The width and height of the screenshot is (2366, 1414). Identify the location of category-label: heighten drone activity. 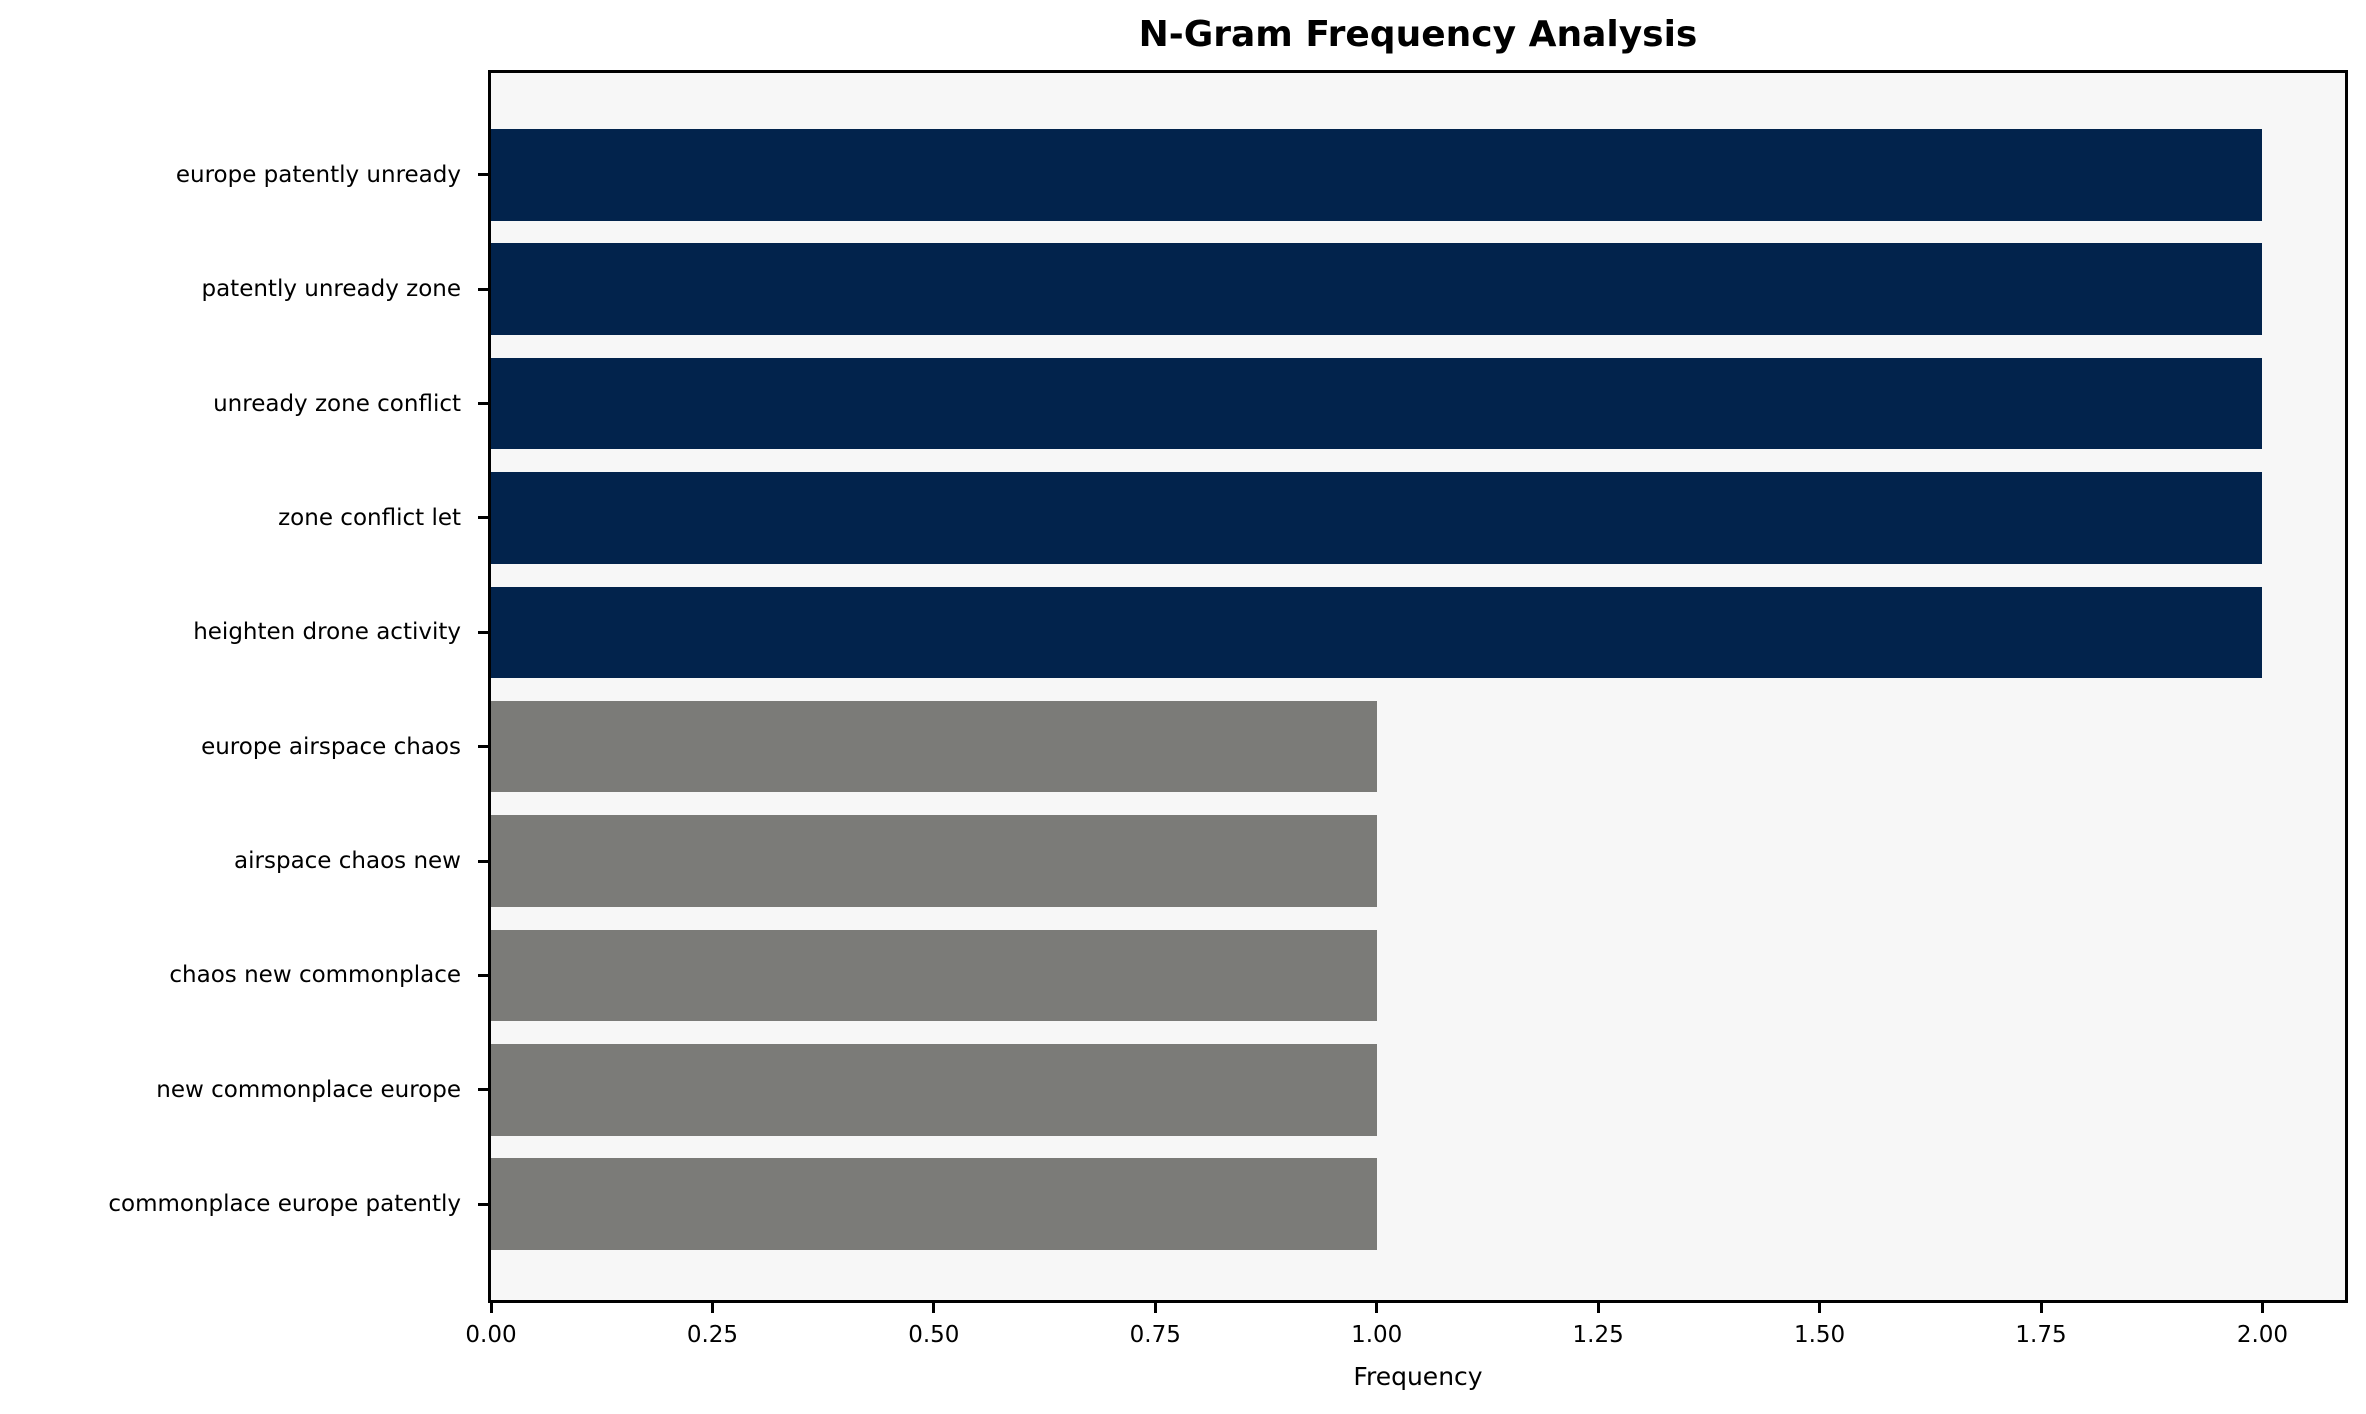
(327, 632).